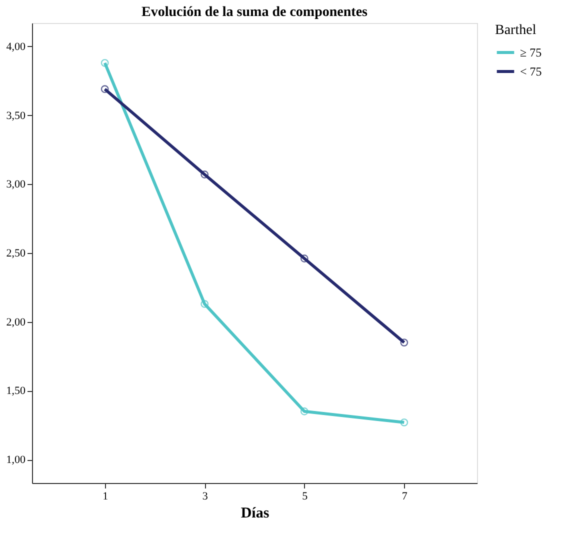 The image size is (569, 546). What do you see at coordinates (16, 116) in the screenshot?
I see `y-tick-label: 3,50` at bounding box center [16, 116].